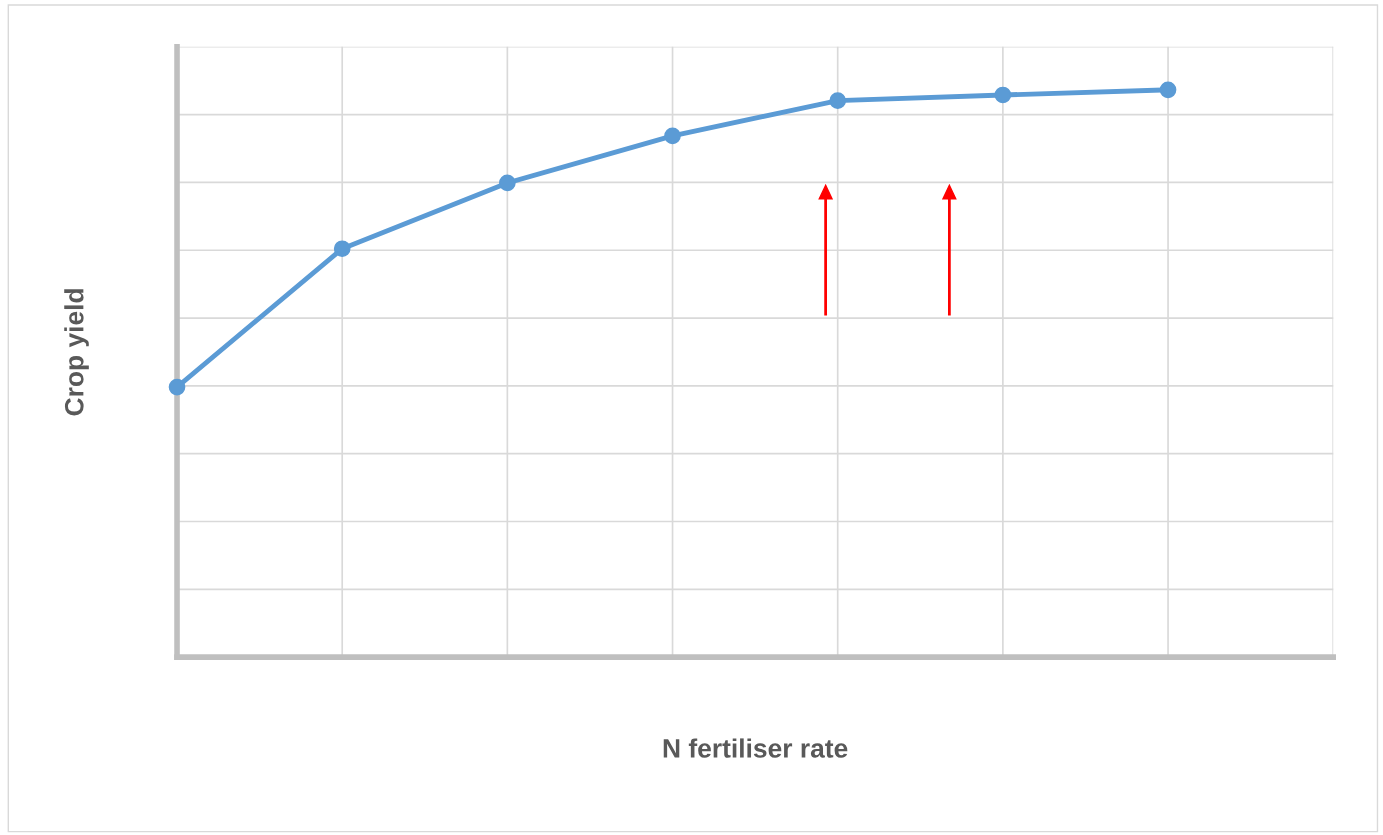 The height and width of the screenshot is (835, 1383). I want to click on x-axis-title: N fertiliser rate, so click(755, 748).